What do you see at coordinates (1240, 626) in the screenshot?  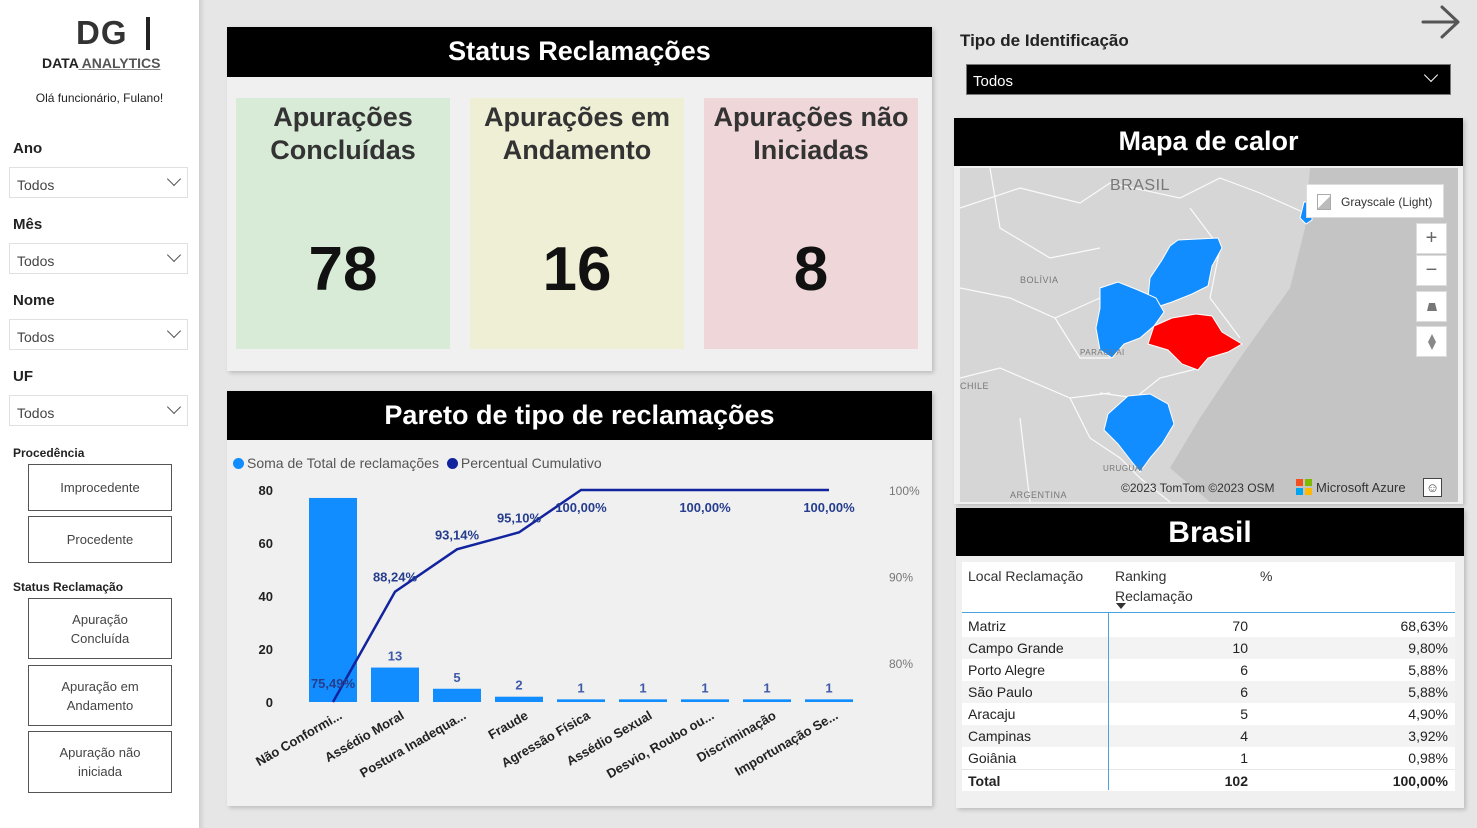 I see `cell-ranking: 70` at bounding box center [1240, 626].